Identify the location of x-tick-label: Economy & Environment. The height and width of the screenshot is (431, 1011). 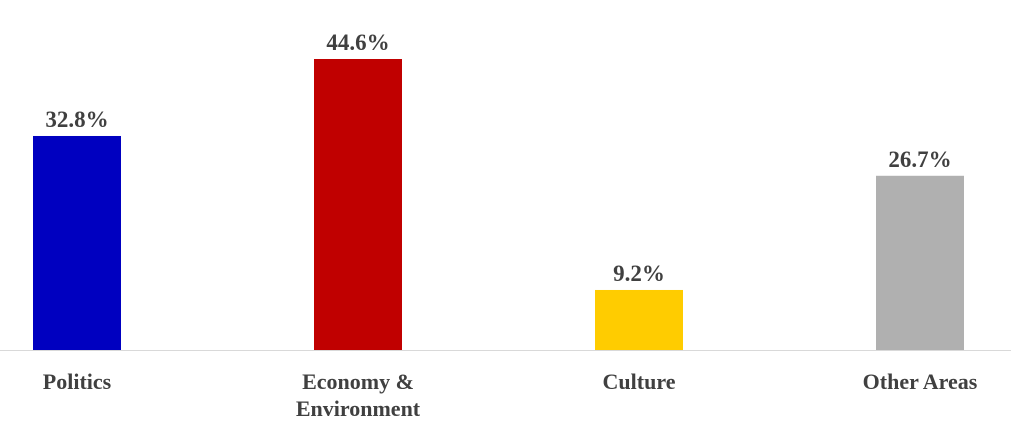
(358, 395).